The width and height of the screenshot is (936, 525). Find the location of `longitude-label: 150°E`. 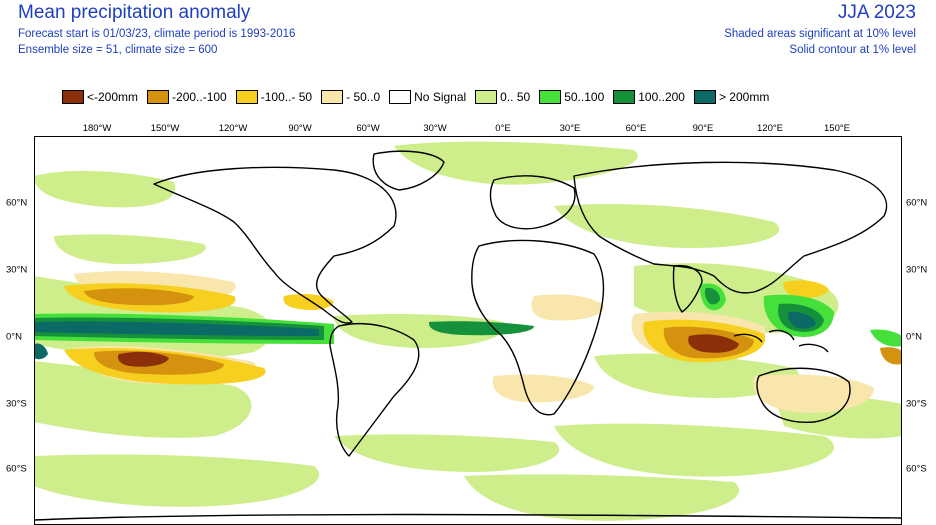

longitude-label: 150°E is located at coordinates (837, 128).